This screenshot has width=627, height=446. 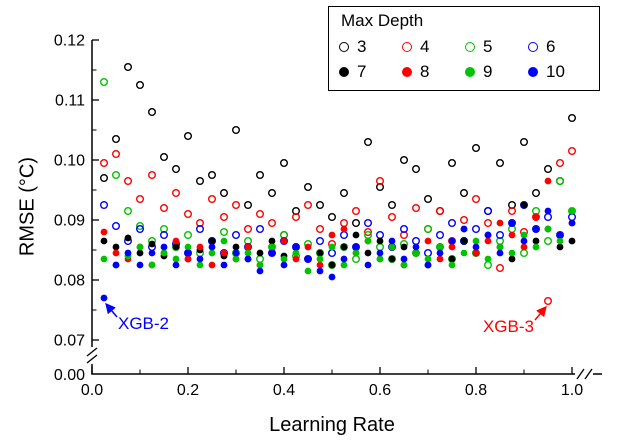 What do you see at coordinates (69, 221) in the screenshot?
I see `svg-text: 0.09` at bounding box center [69, 221].